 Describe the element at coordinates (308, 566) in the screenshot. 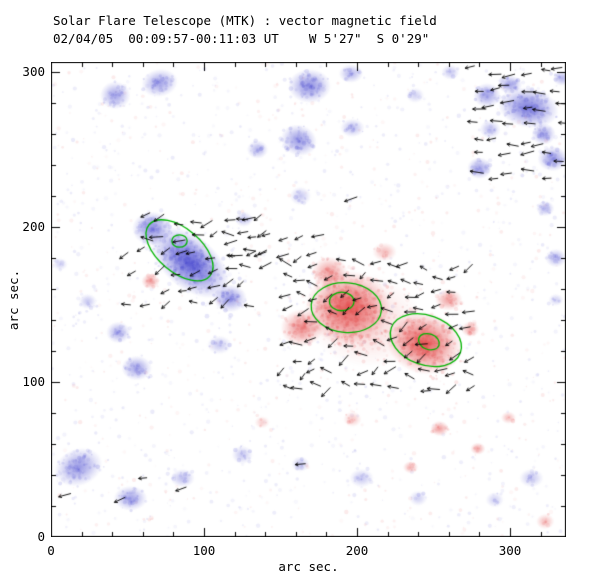

I see `x-axis-label: arc sec.` at that location.